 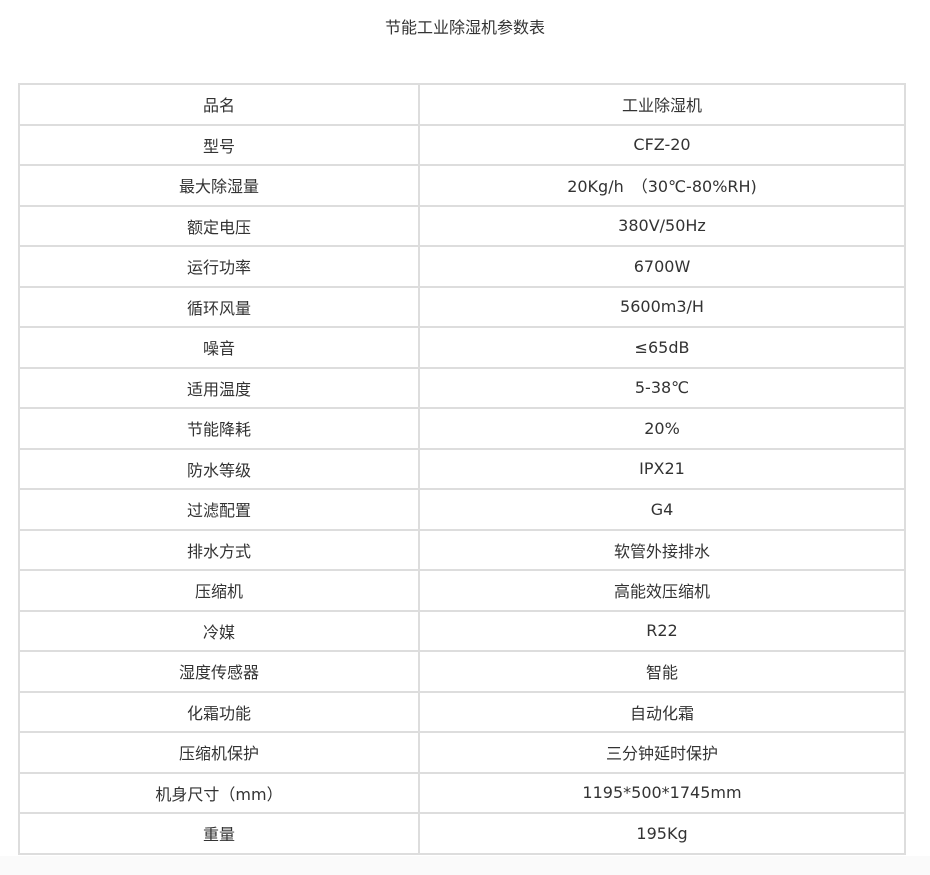 I want to click on table-row: 过滤配置 G4, so click(x=462, y=509).